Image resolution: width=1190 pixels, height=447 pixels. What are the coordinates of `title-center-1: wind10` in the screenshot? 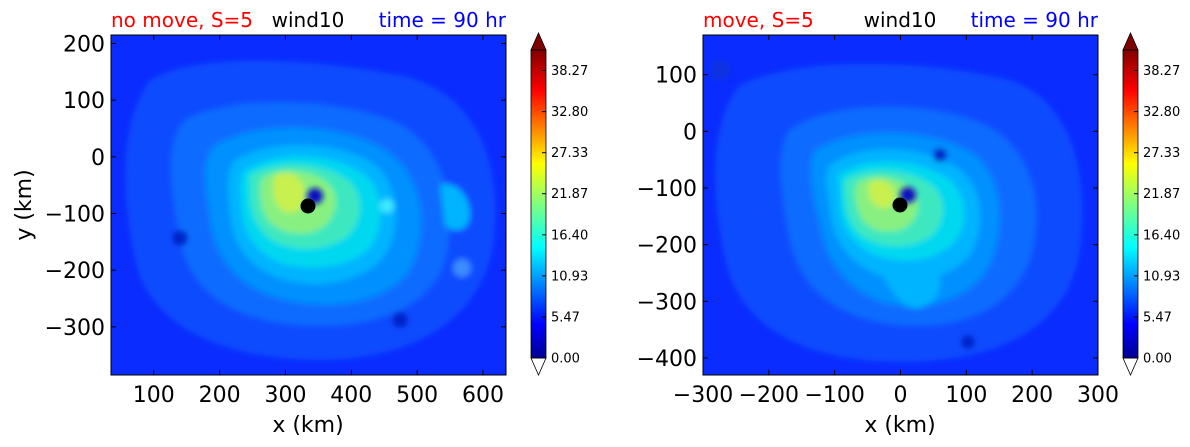 It's located at (308, 20).